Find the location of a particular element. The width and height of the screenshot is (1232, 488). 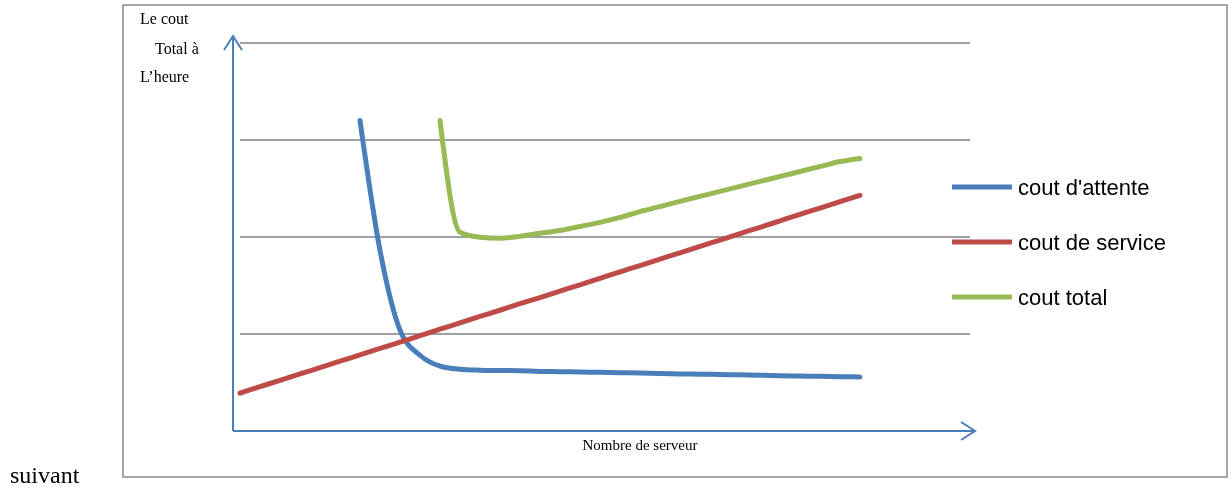

legend-label: cout de service is located at coordinates (1092, 242).